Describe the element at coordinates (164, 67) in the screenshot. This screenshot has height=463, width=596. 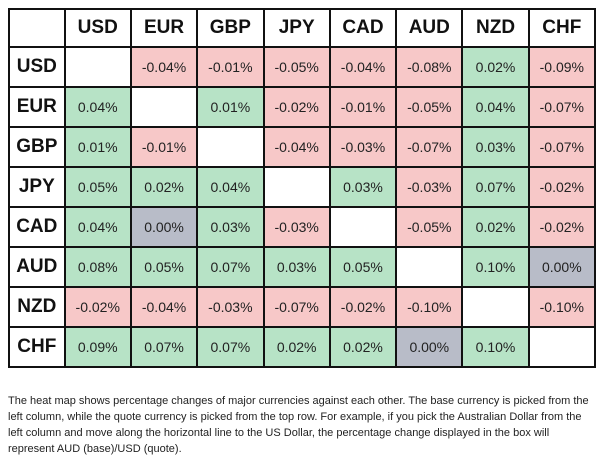
I see `heatmap-cell-usd-eur: -0.04%` at that location.